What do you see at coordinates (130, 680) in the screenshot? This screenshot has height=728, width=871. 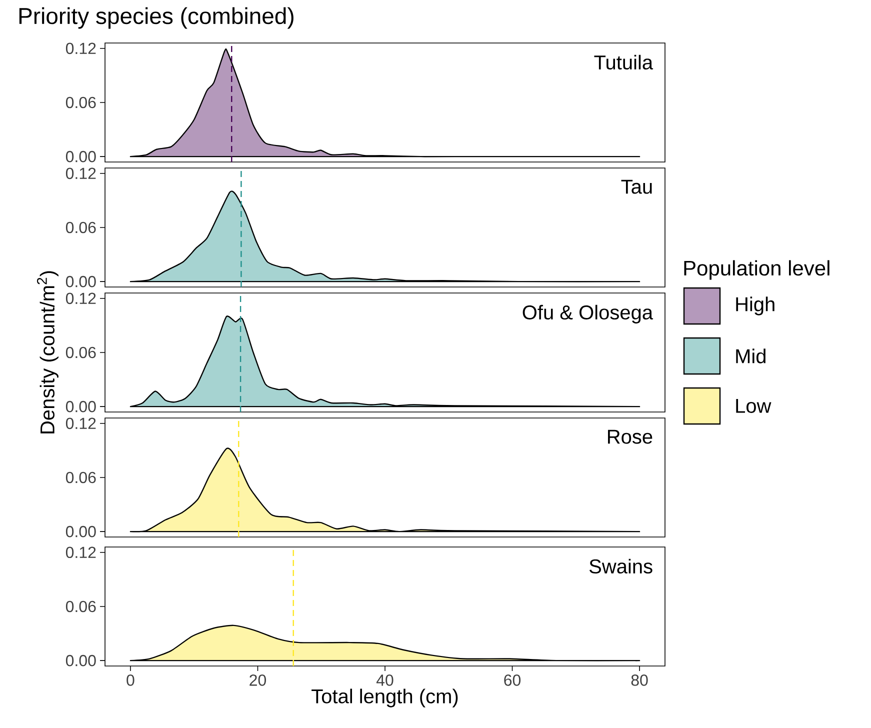 I see `x-tick-label: 0` at bounding box center [130, 680].